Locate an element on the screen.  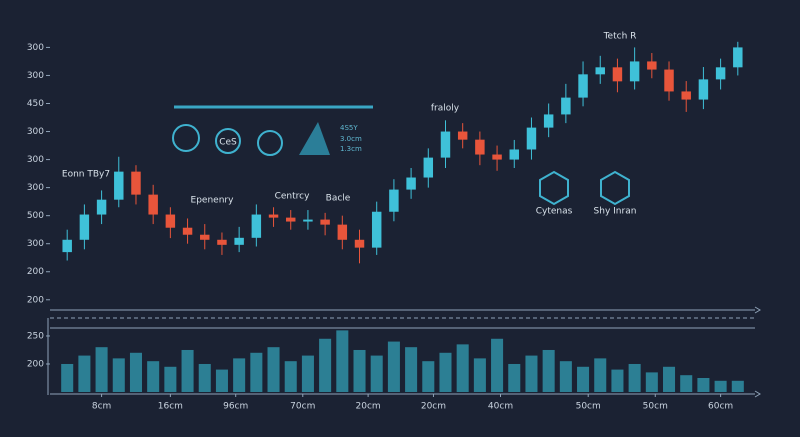
annotation: Epenenry is located at coordinates (213, 201).